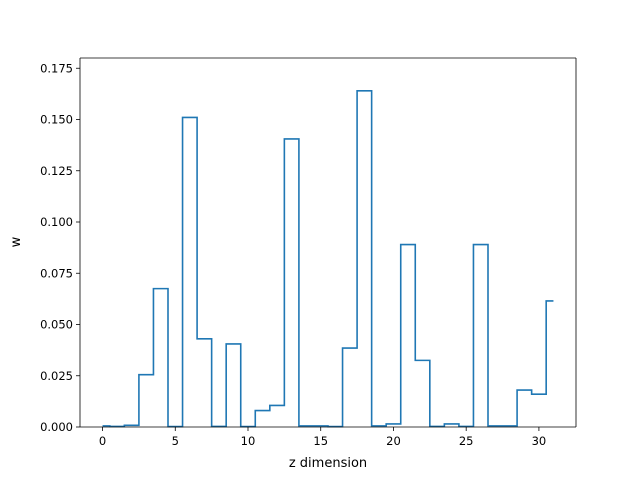  What do you see at coordinates (56, 222) in the screenshot?
I see `y-tick-label: 0.100` at bounding box center [56, 222].